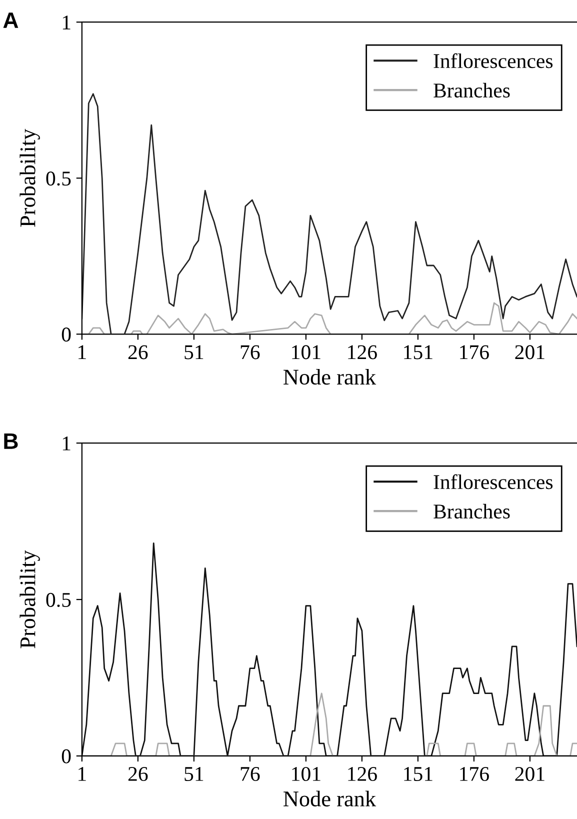 The height and width of the screenshot is (819, 577). What do you see at coordinates (10, 20) in the screenshot?
I see `chart-title: A` at bounding box center [10, 20].